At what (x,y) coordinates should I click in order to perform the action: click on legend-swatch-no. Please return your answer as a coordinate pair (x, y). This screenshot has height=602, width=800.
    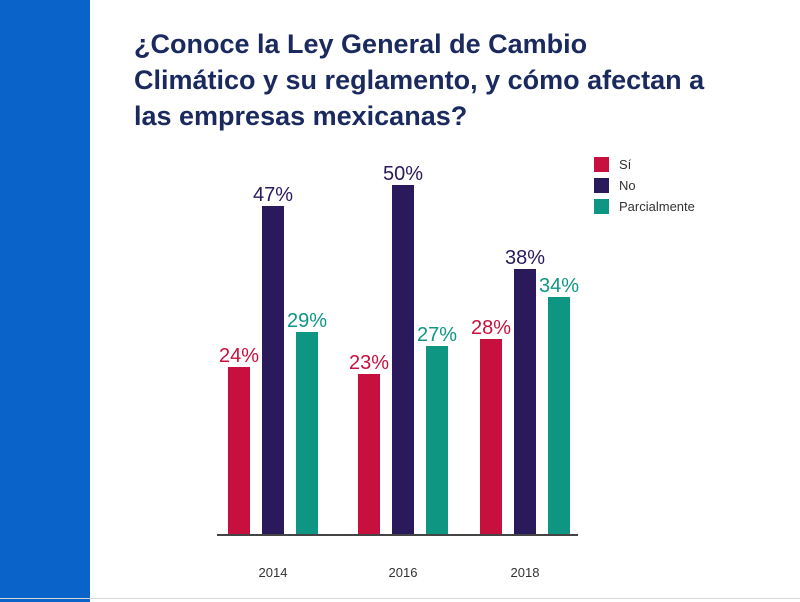
    Looking at the image, I should click on (601, 185).